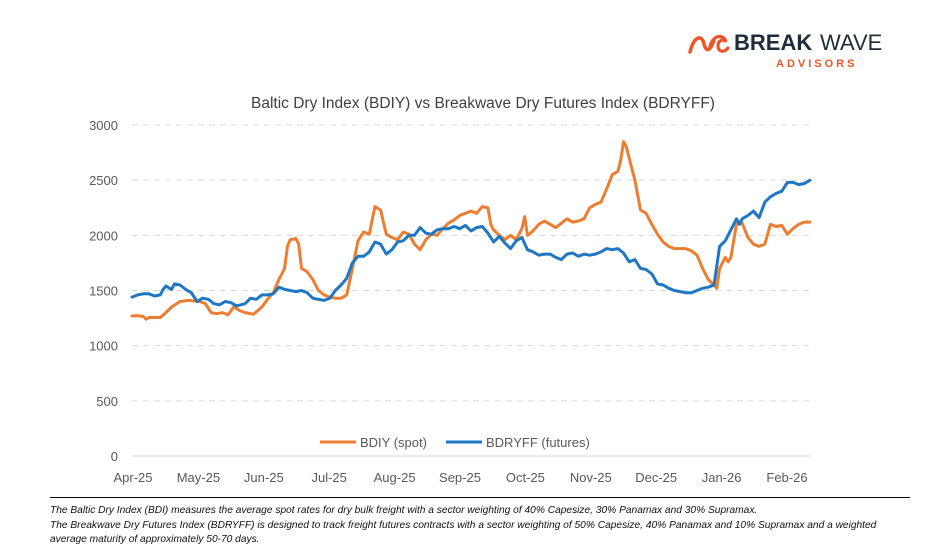 The width and height of the screenshot is (932, 557). I want to click on legend-label-bdiy: BDIY (spot), so click(393, 442).